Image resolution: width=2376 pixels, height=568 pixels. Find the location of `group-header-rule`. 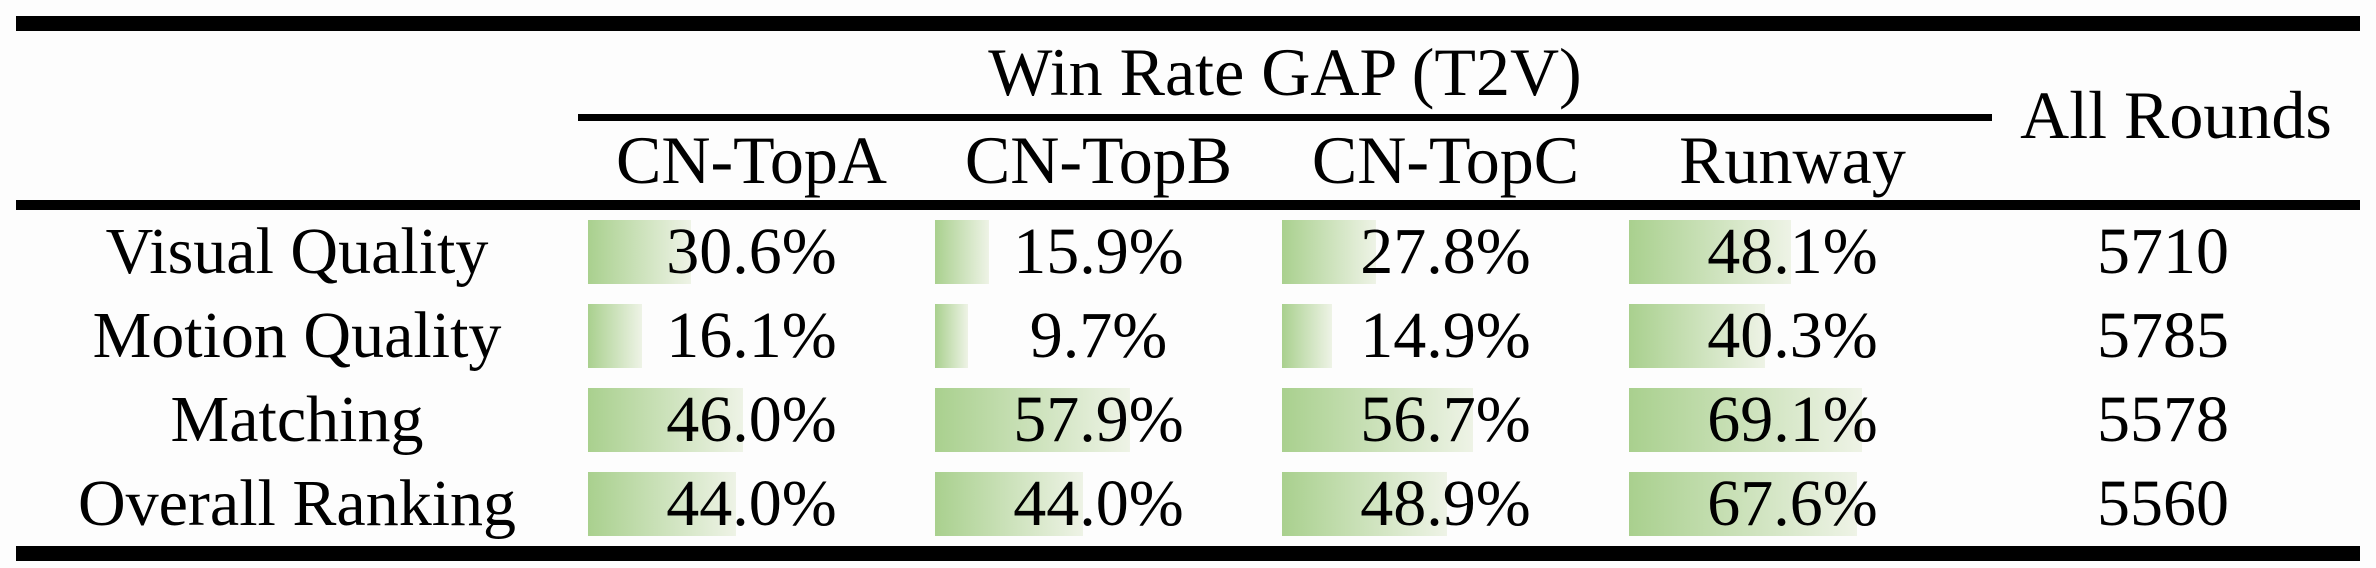

group-header-rule is located at coordinates (1285, 117).